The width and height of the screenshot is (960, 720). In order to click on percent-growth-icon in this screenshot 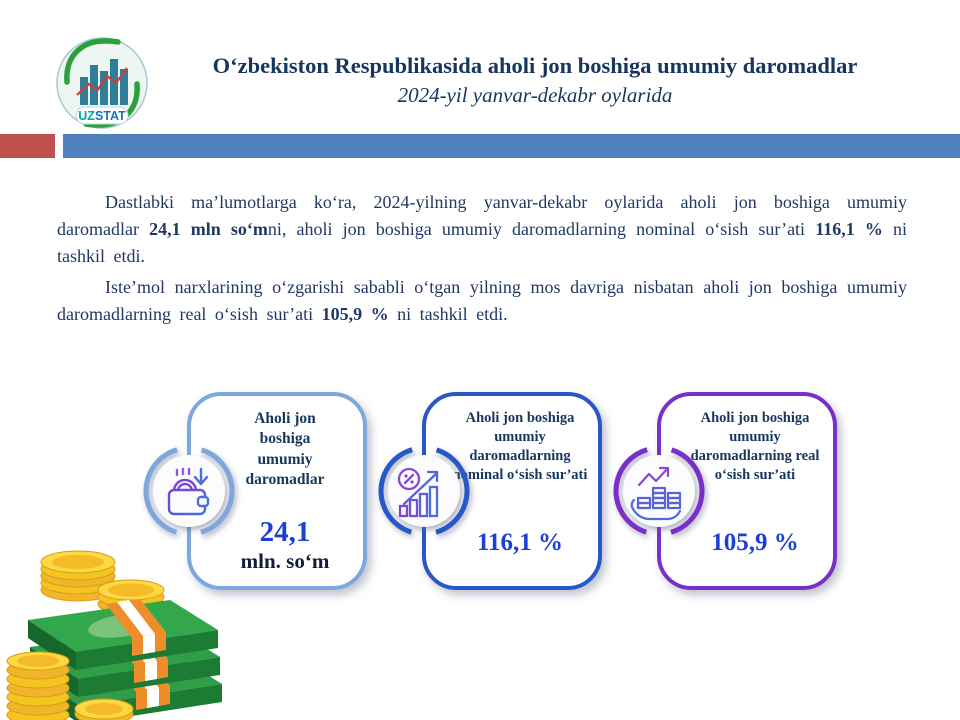, I will do `click(418, 492)`.